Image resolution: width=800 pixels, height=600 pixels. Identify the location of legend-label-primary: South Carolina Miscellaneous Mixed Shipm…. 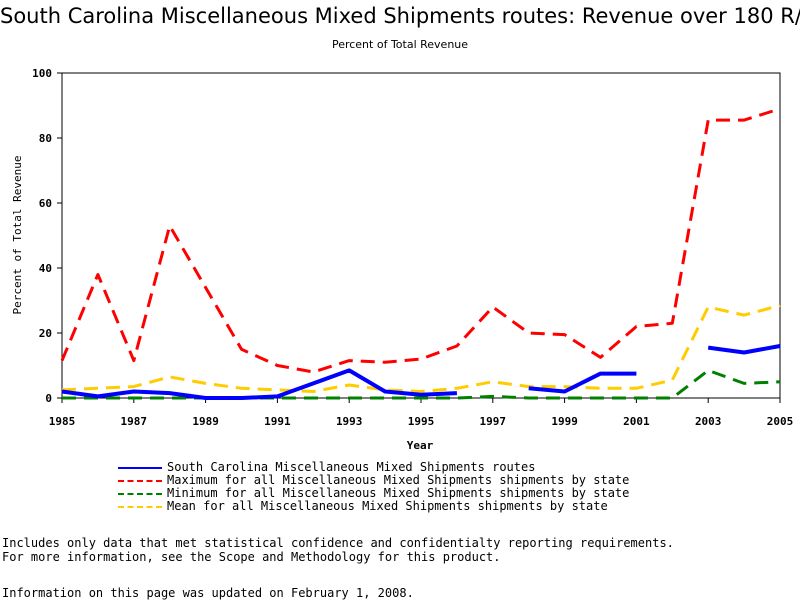
(351, 467).